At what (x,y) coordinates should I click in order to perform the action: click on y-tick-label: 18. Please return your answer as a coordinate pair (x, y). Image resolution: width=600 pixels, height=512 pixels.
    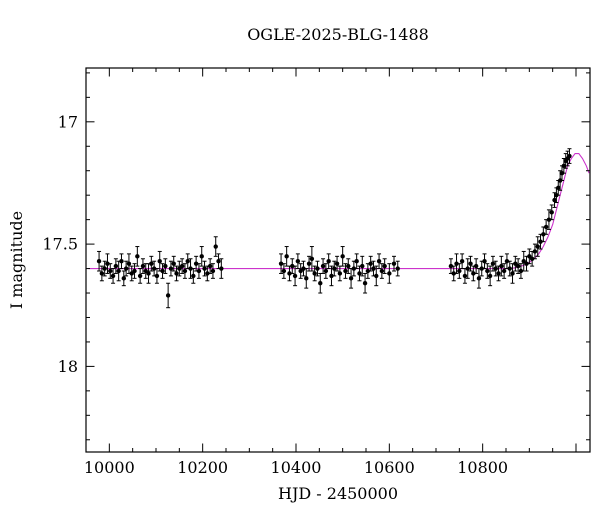
    Looking at the image, I should click on (68, 366).